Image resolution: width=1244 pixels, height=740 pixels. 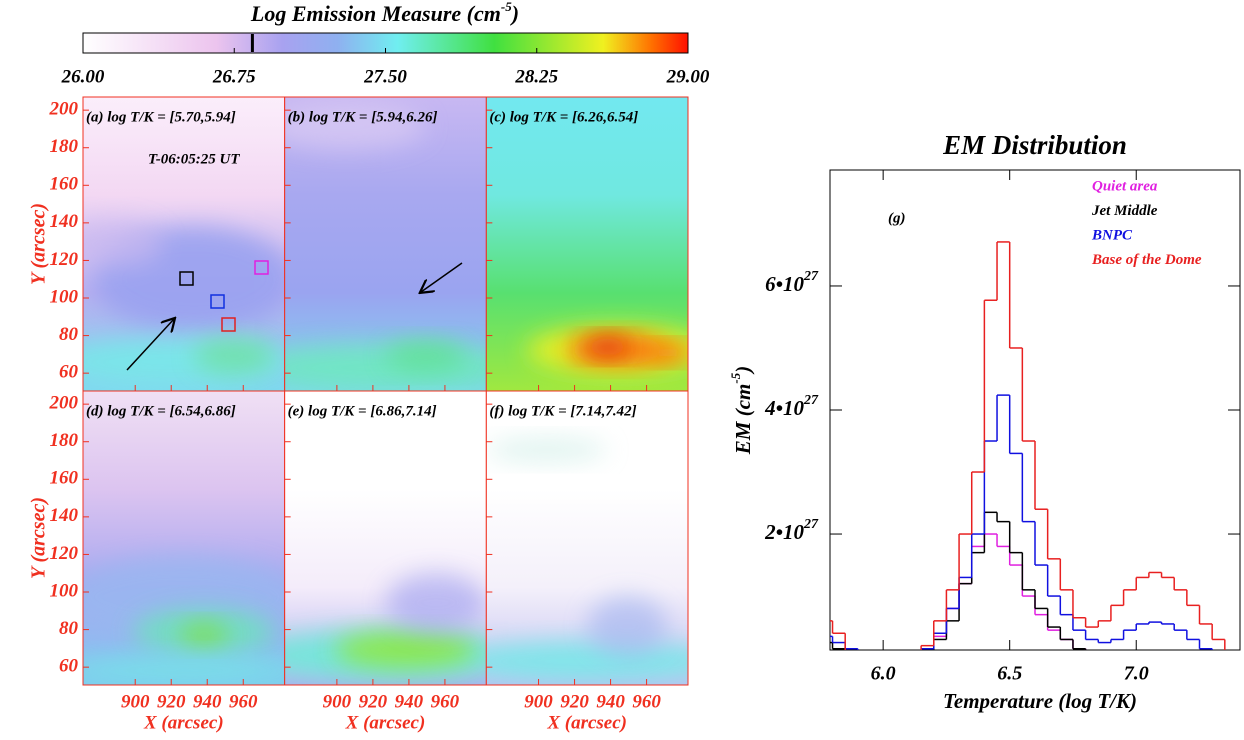 I want to click on y-tick-label: 6•1027, so click(x=792, y=282).